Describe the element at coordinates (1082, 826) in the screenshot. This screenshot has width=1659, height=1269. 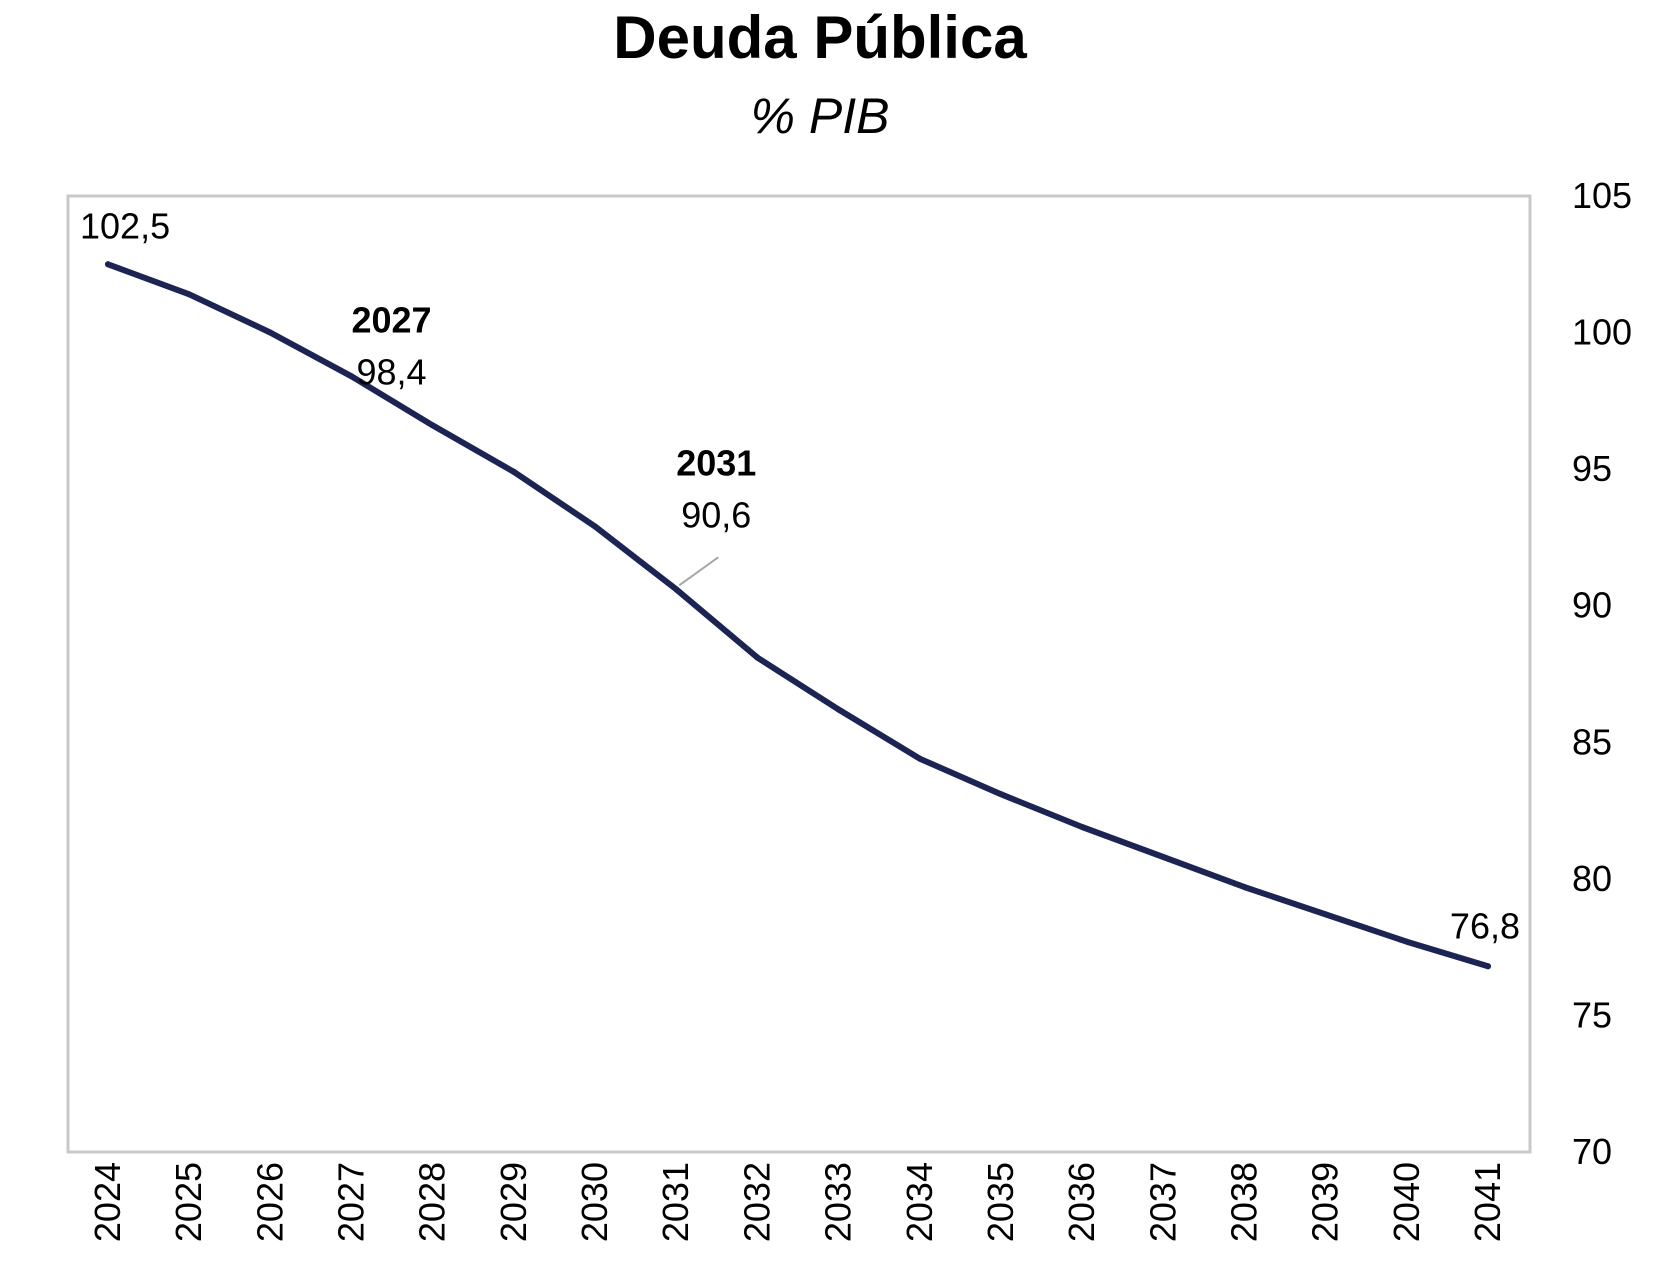
I see `data-point-2036` at that location.